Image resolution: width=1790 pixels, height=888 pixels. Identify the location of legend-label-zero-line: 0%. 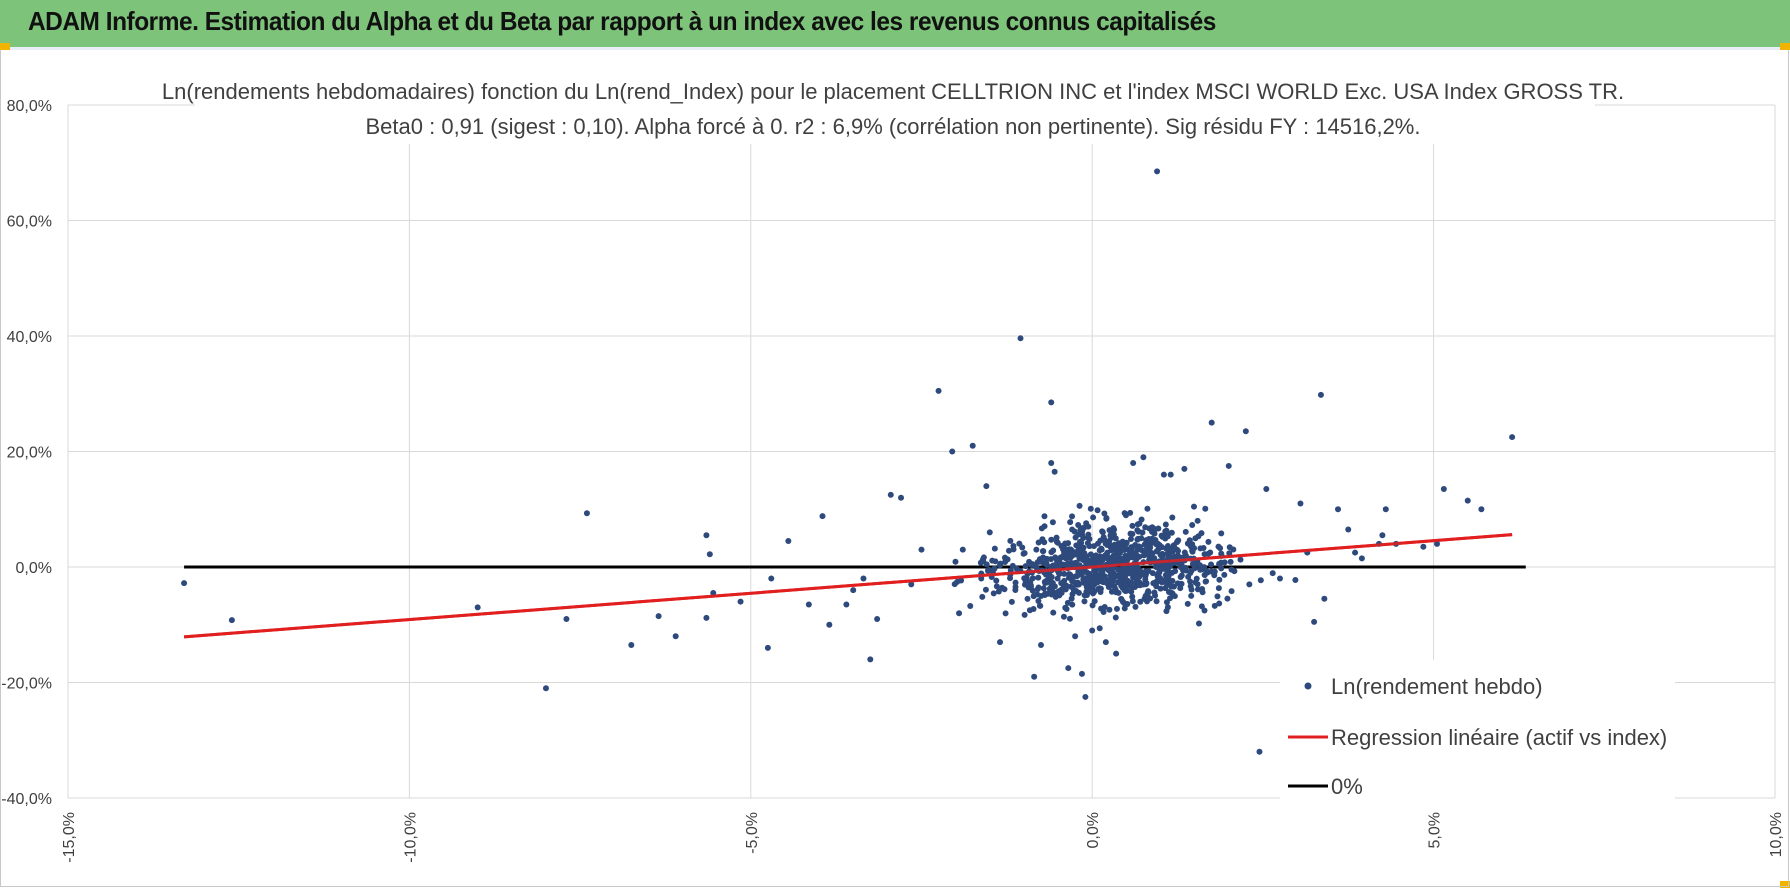
(1347, 786).